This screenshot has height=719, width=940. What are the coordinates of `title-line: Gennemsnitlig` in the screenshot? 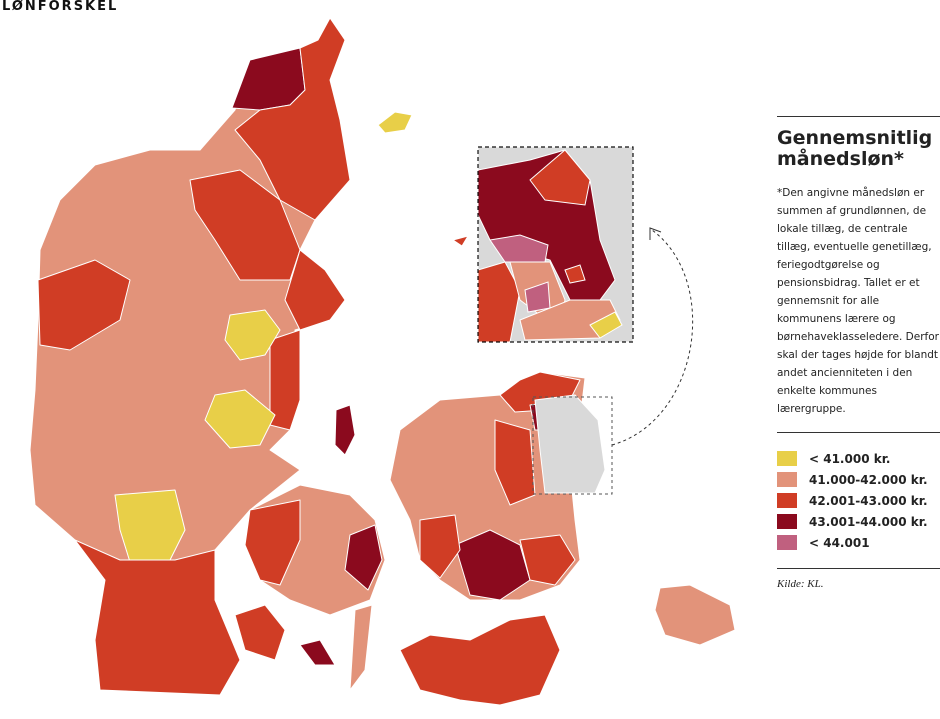 It's located at (855, 138).